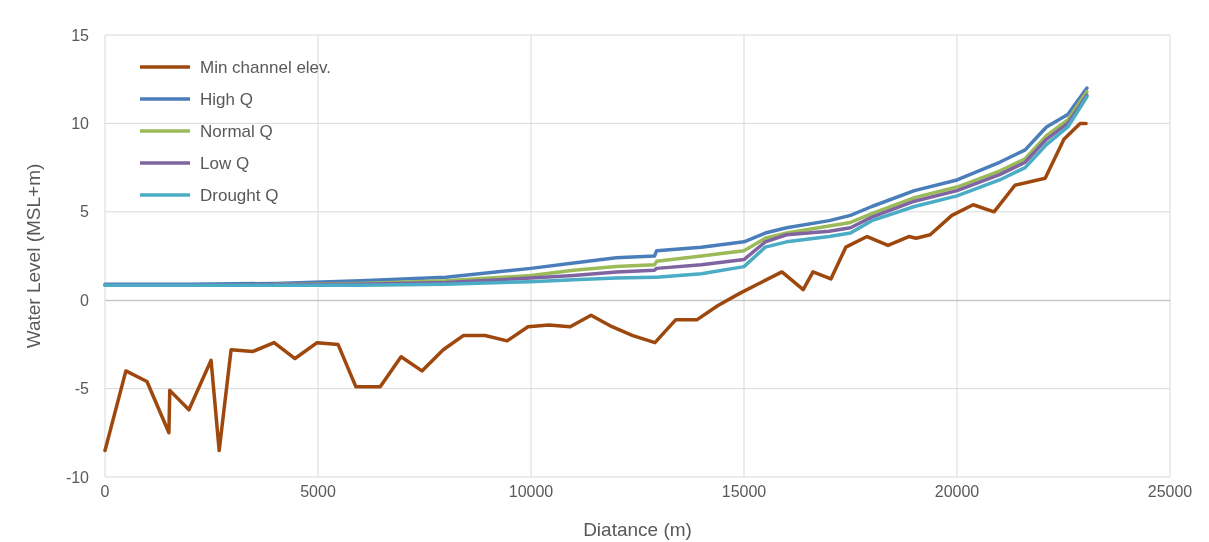  Describe the element at coordinates (80, 35) in the screenshot. I see `y-tick-label: 15` at that location.